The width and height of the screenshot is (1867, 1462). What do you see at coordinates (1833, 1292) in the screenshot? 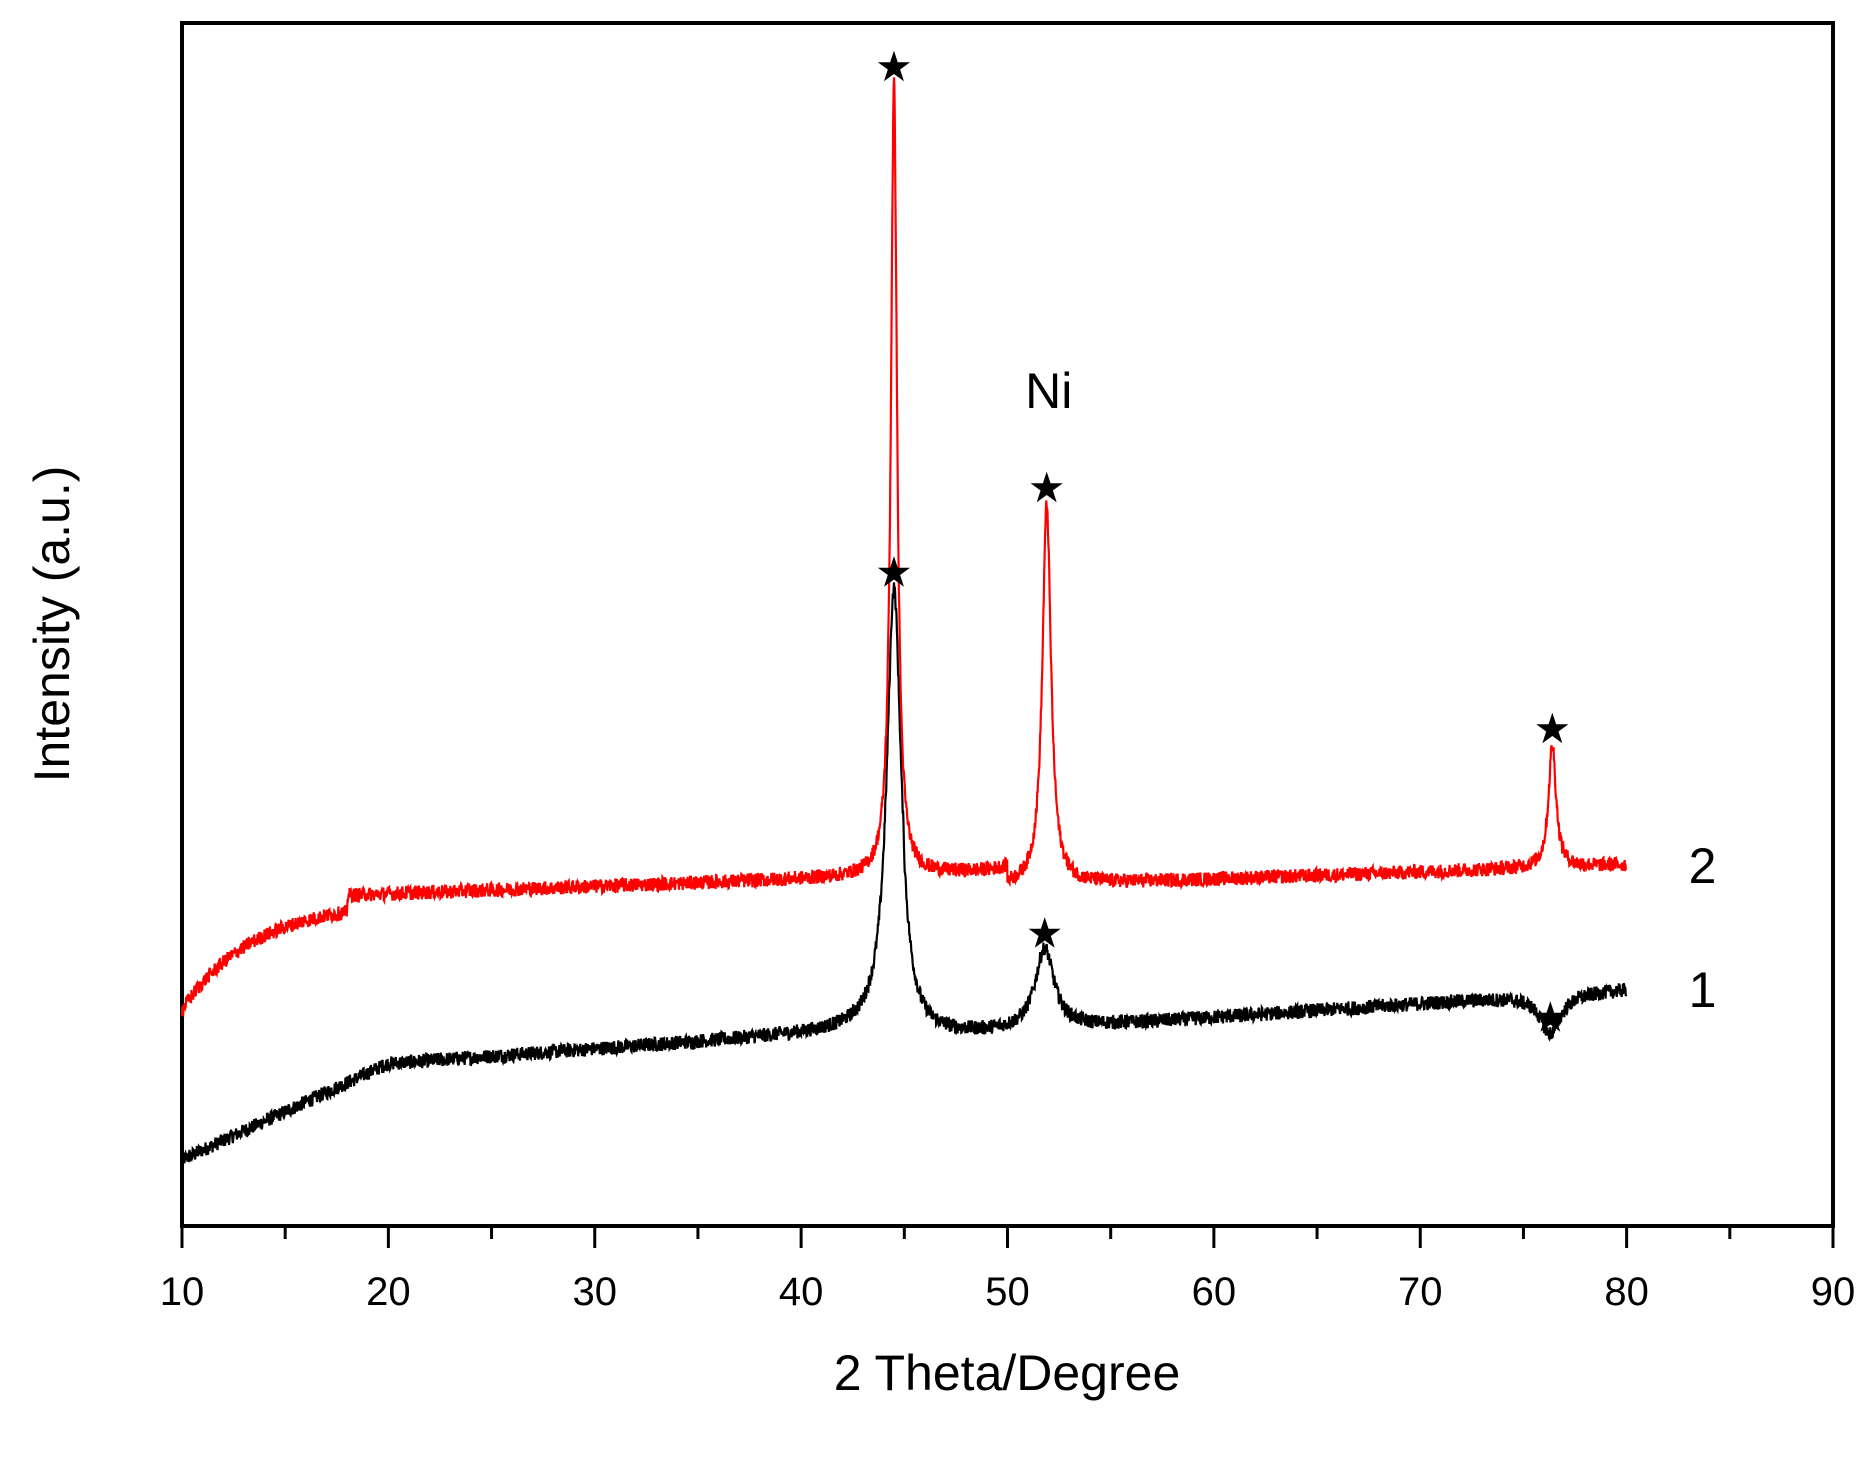
I see `x-tick-label: 90` at bounding box center [1833, 1292].